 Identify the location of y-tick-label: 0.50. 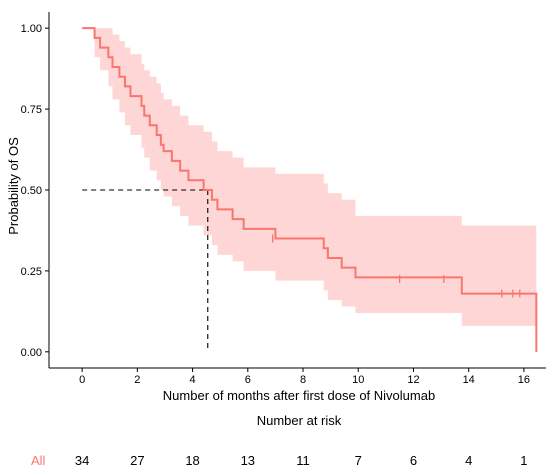
(31, 191).